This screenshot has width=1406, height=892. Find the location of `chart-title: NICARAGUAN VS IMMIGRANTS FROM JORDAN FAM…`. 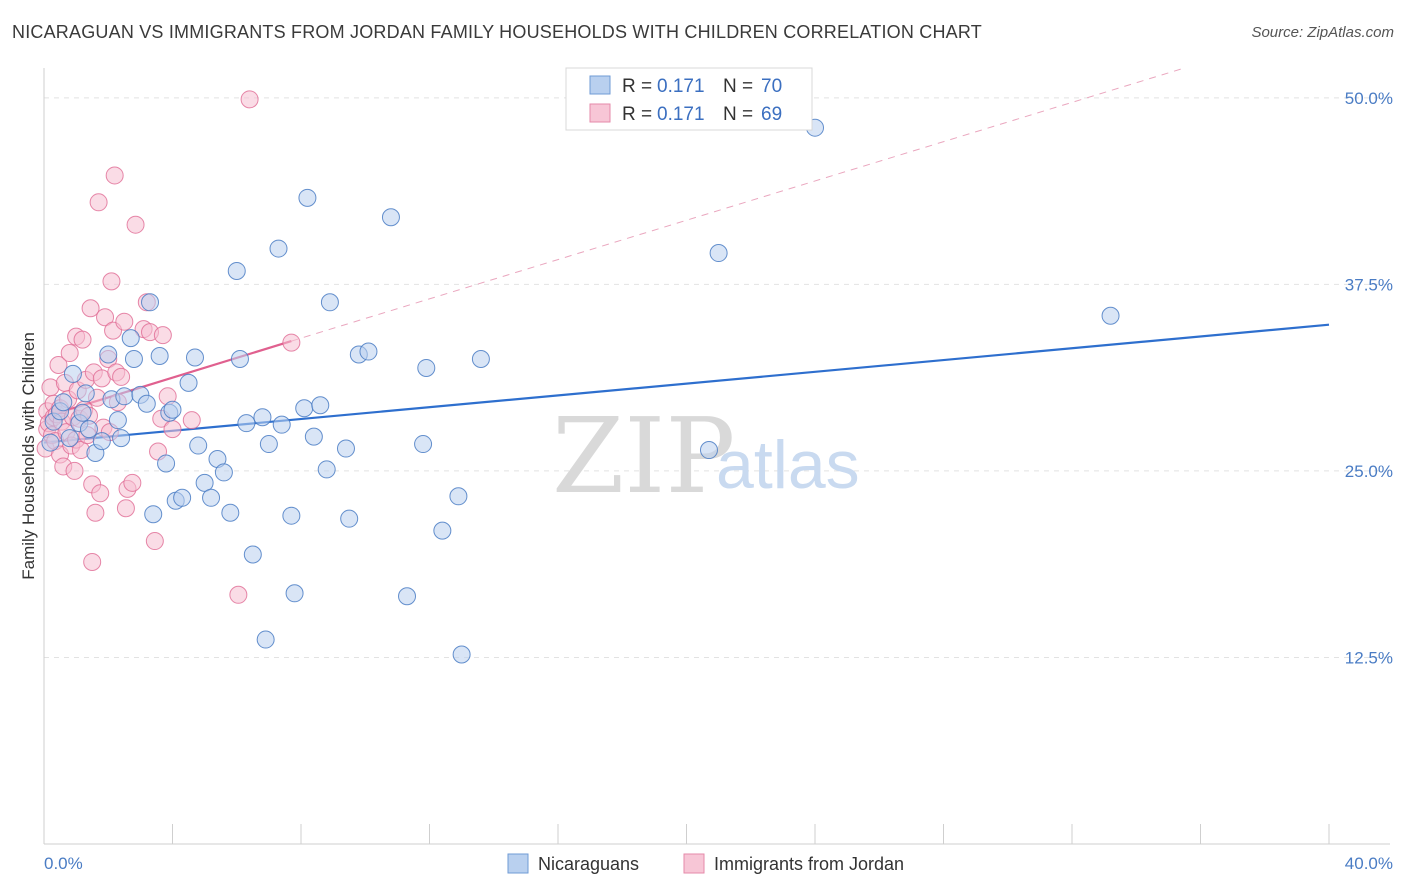

chart-title: NICARAGUAN VS IMMIGRANTS FROM JORDAN FAM… is located at coordinates (497, 32).